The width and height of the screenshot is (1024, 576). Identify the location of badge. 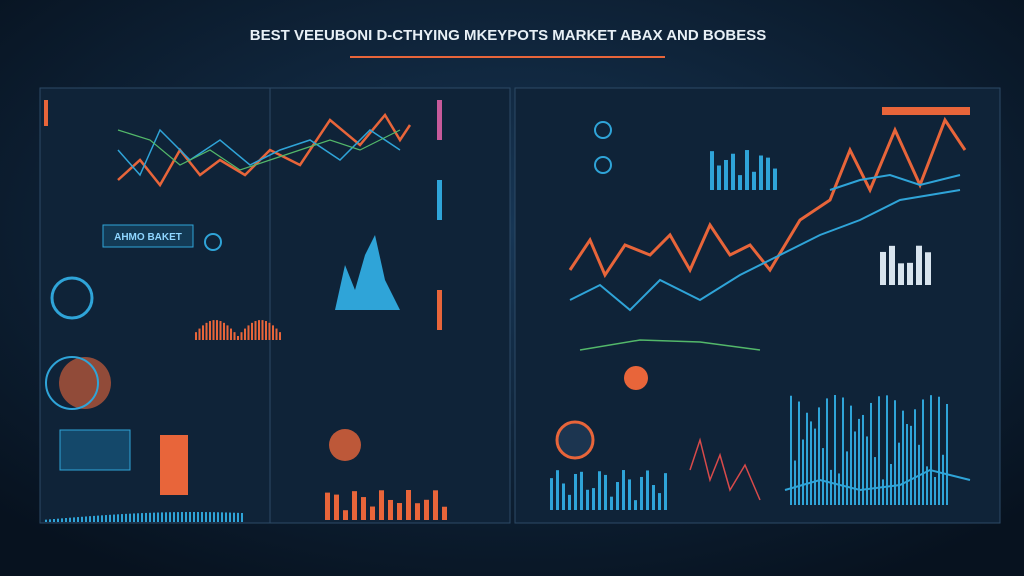
(148, 236).